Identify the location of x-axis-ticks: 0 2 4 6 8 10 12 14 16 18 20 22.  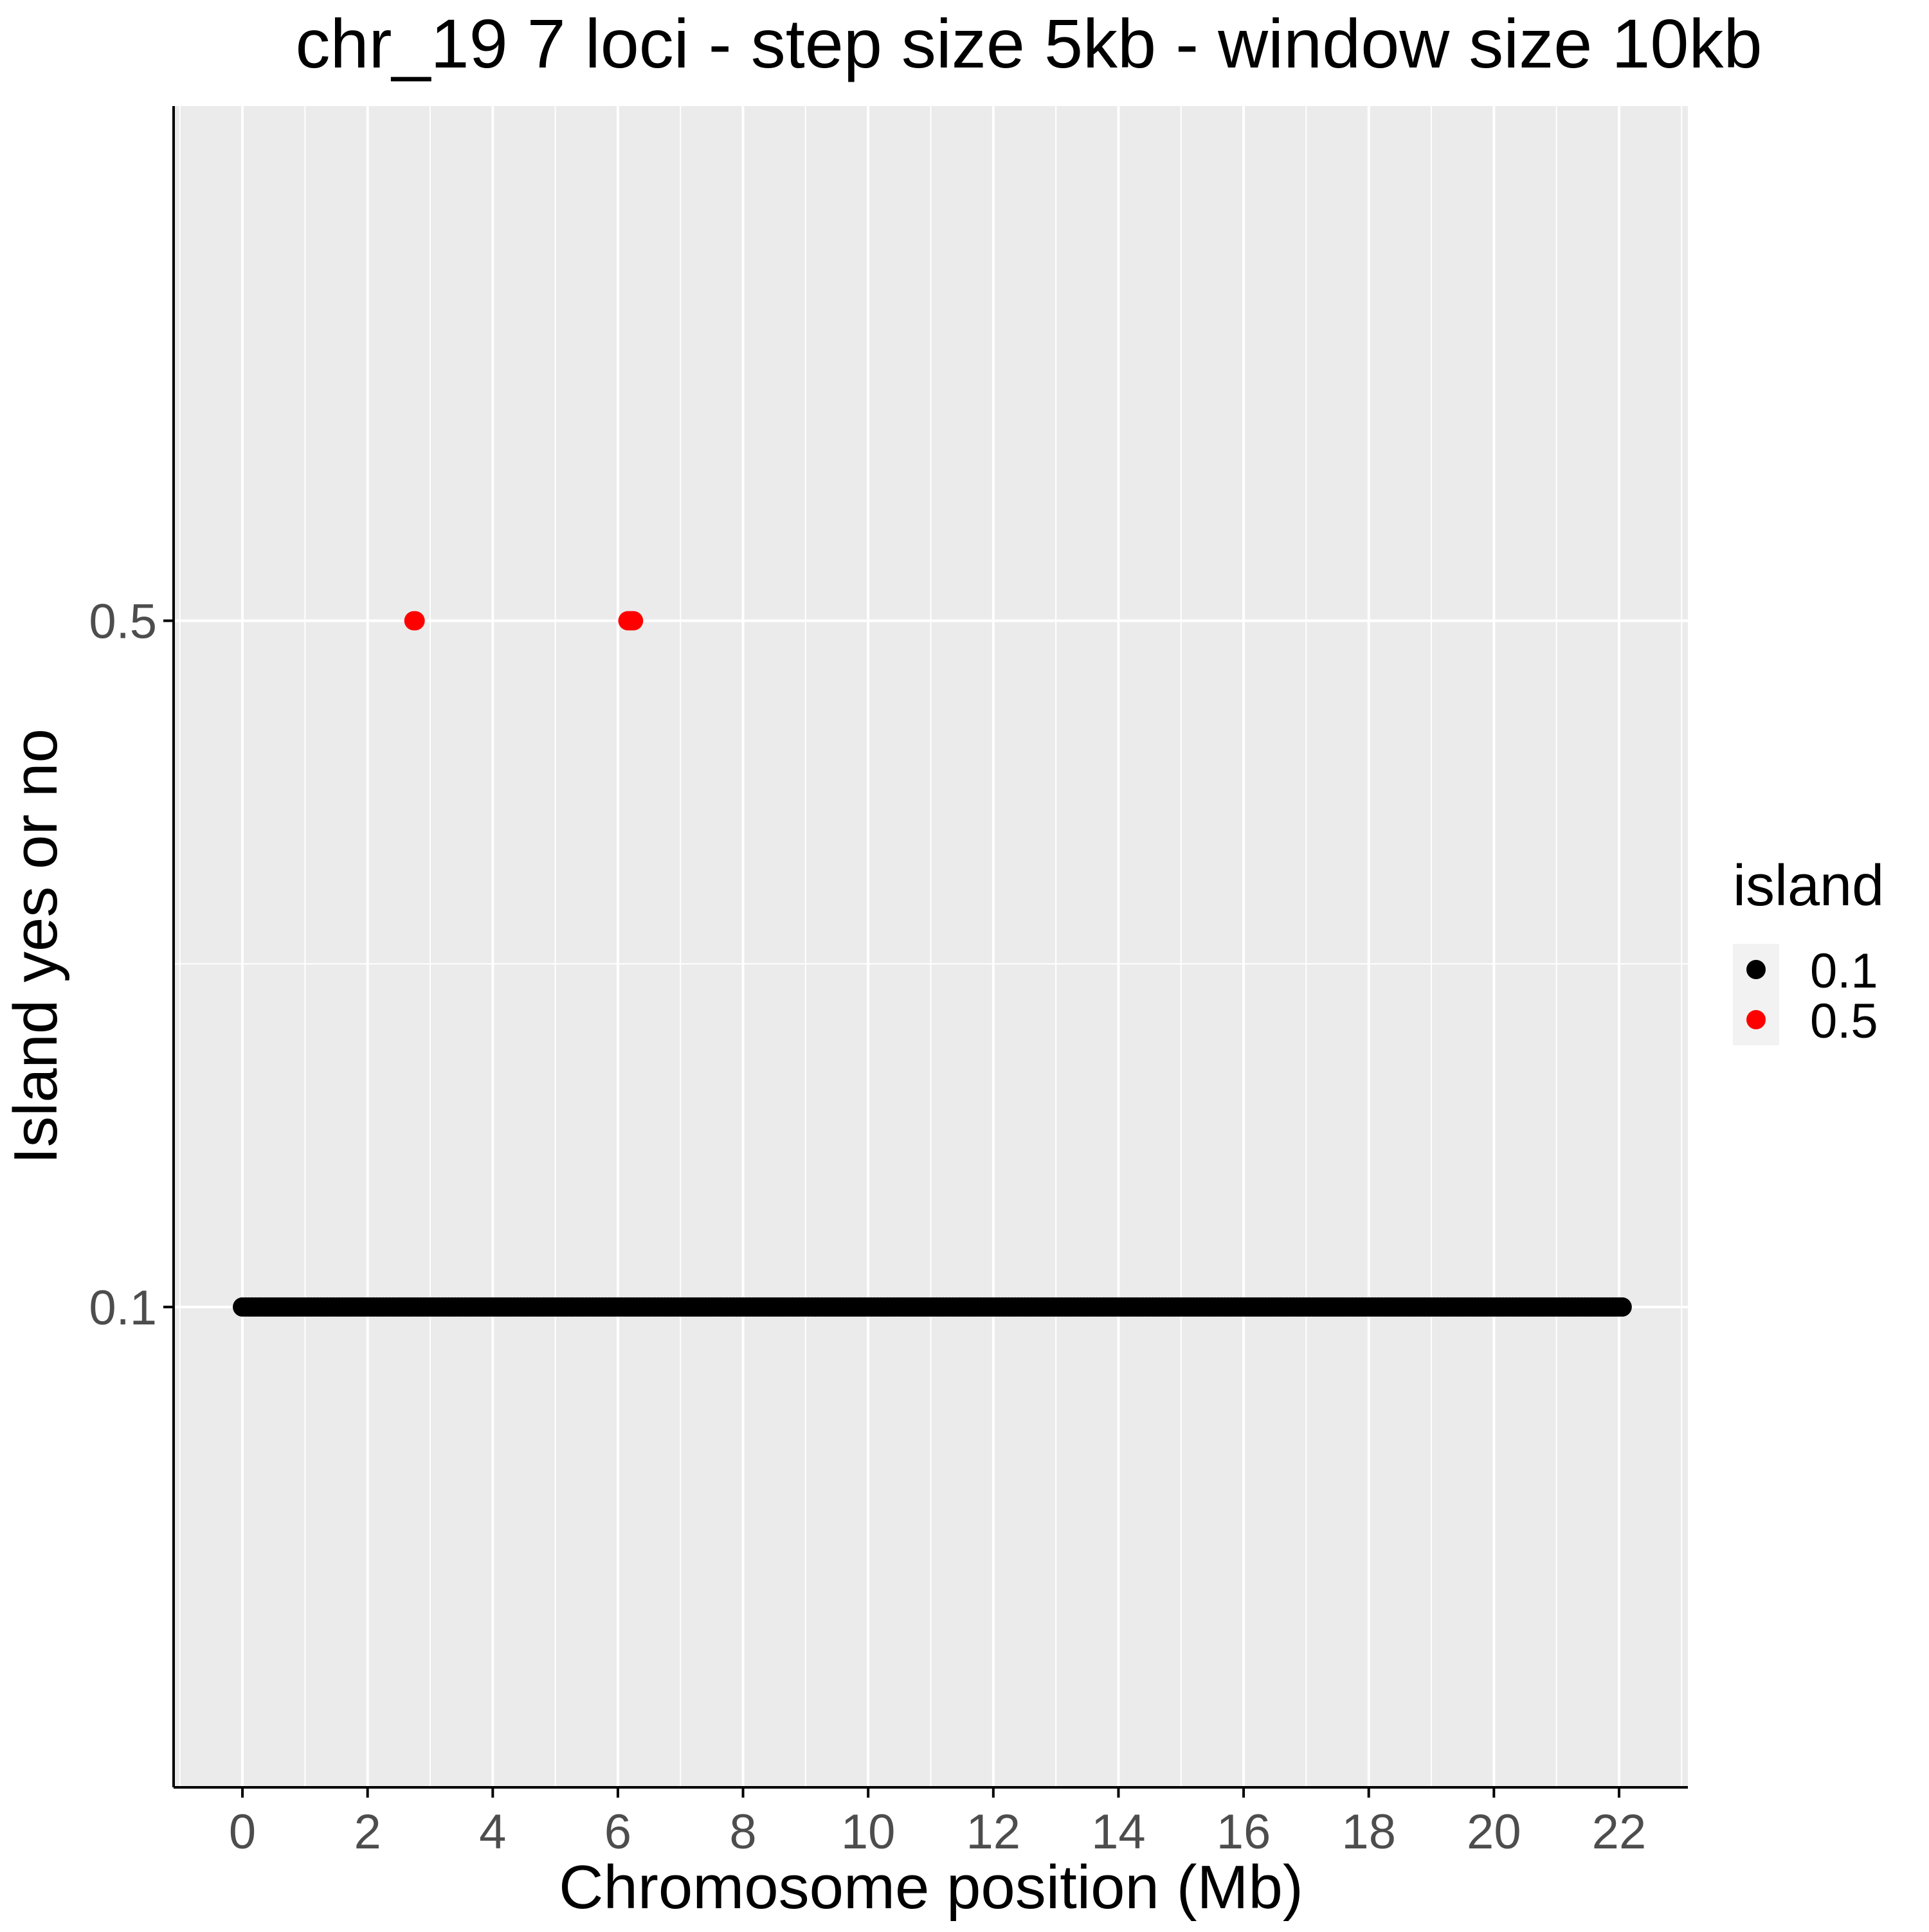
(937, 1823).